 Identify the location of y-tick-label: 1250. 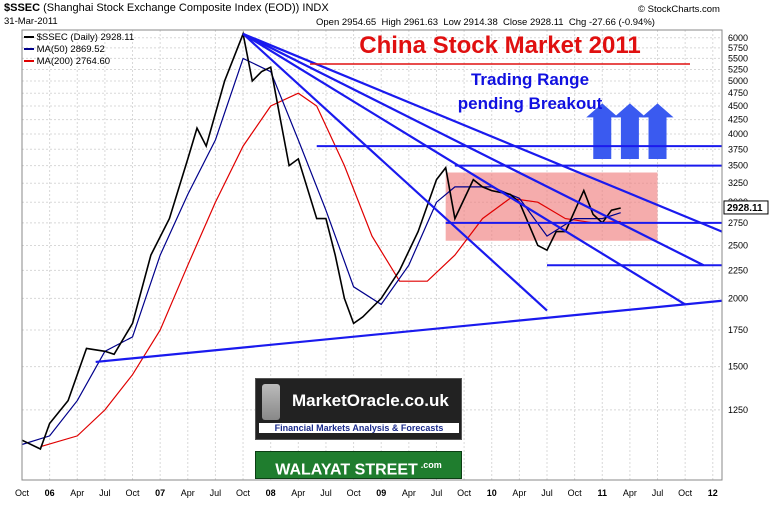
(738, 410).